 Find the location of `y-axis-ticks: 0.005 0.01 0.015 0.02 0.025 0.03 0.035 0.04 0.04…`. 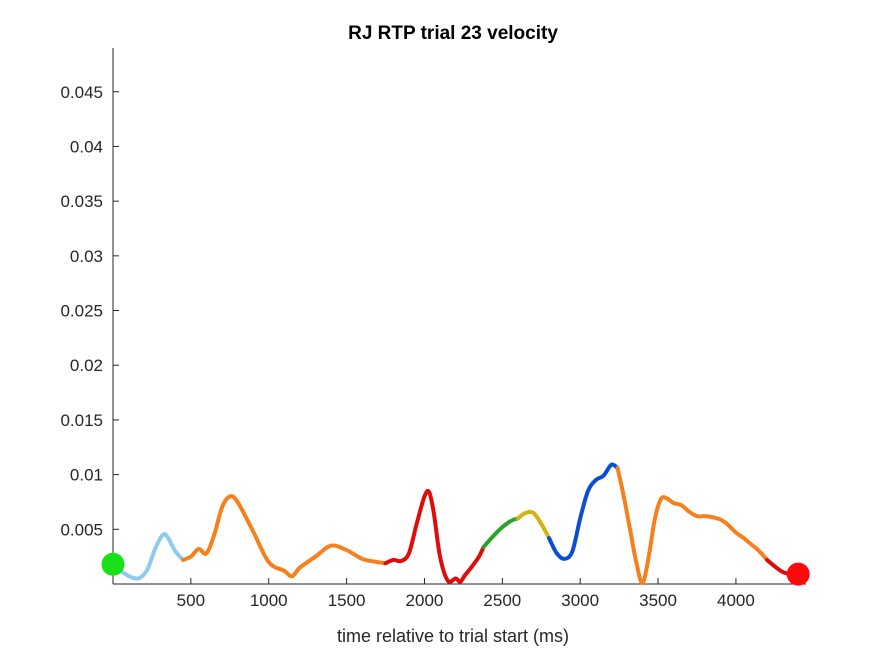

y-axis-ticks: 0.005 0.01 0.015 0.02 0.025 0.03 0.035 0.04 0.04… is located at coordinates (89, 311).